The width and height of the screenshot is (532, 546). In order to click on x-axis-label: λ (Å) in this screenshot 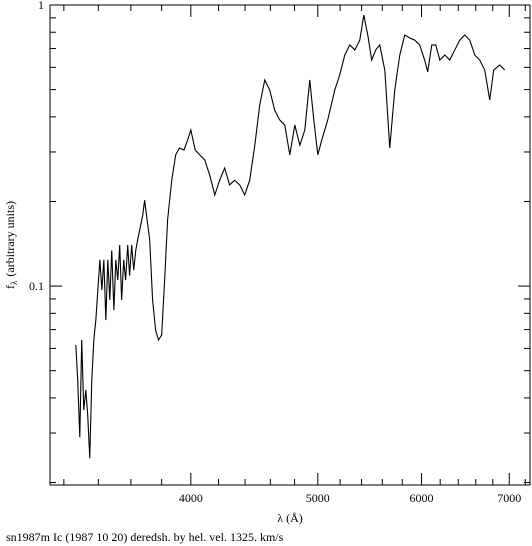, I will do `click(289, 518)`.